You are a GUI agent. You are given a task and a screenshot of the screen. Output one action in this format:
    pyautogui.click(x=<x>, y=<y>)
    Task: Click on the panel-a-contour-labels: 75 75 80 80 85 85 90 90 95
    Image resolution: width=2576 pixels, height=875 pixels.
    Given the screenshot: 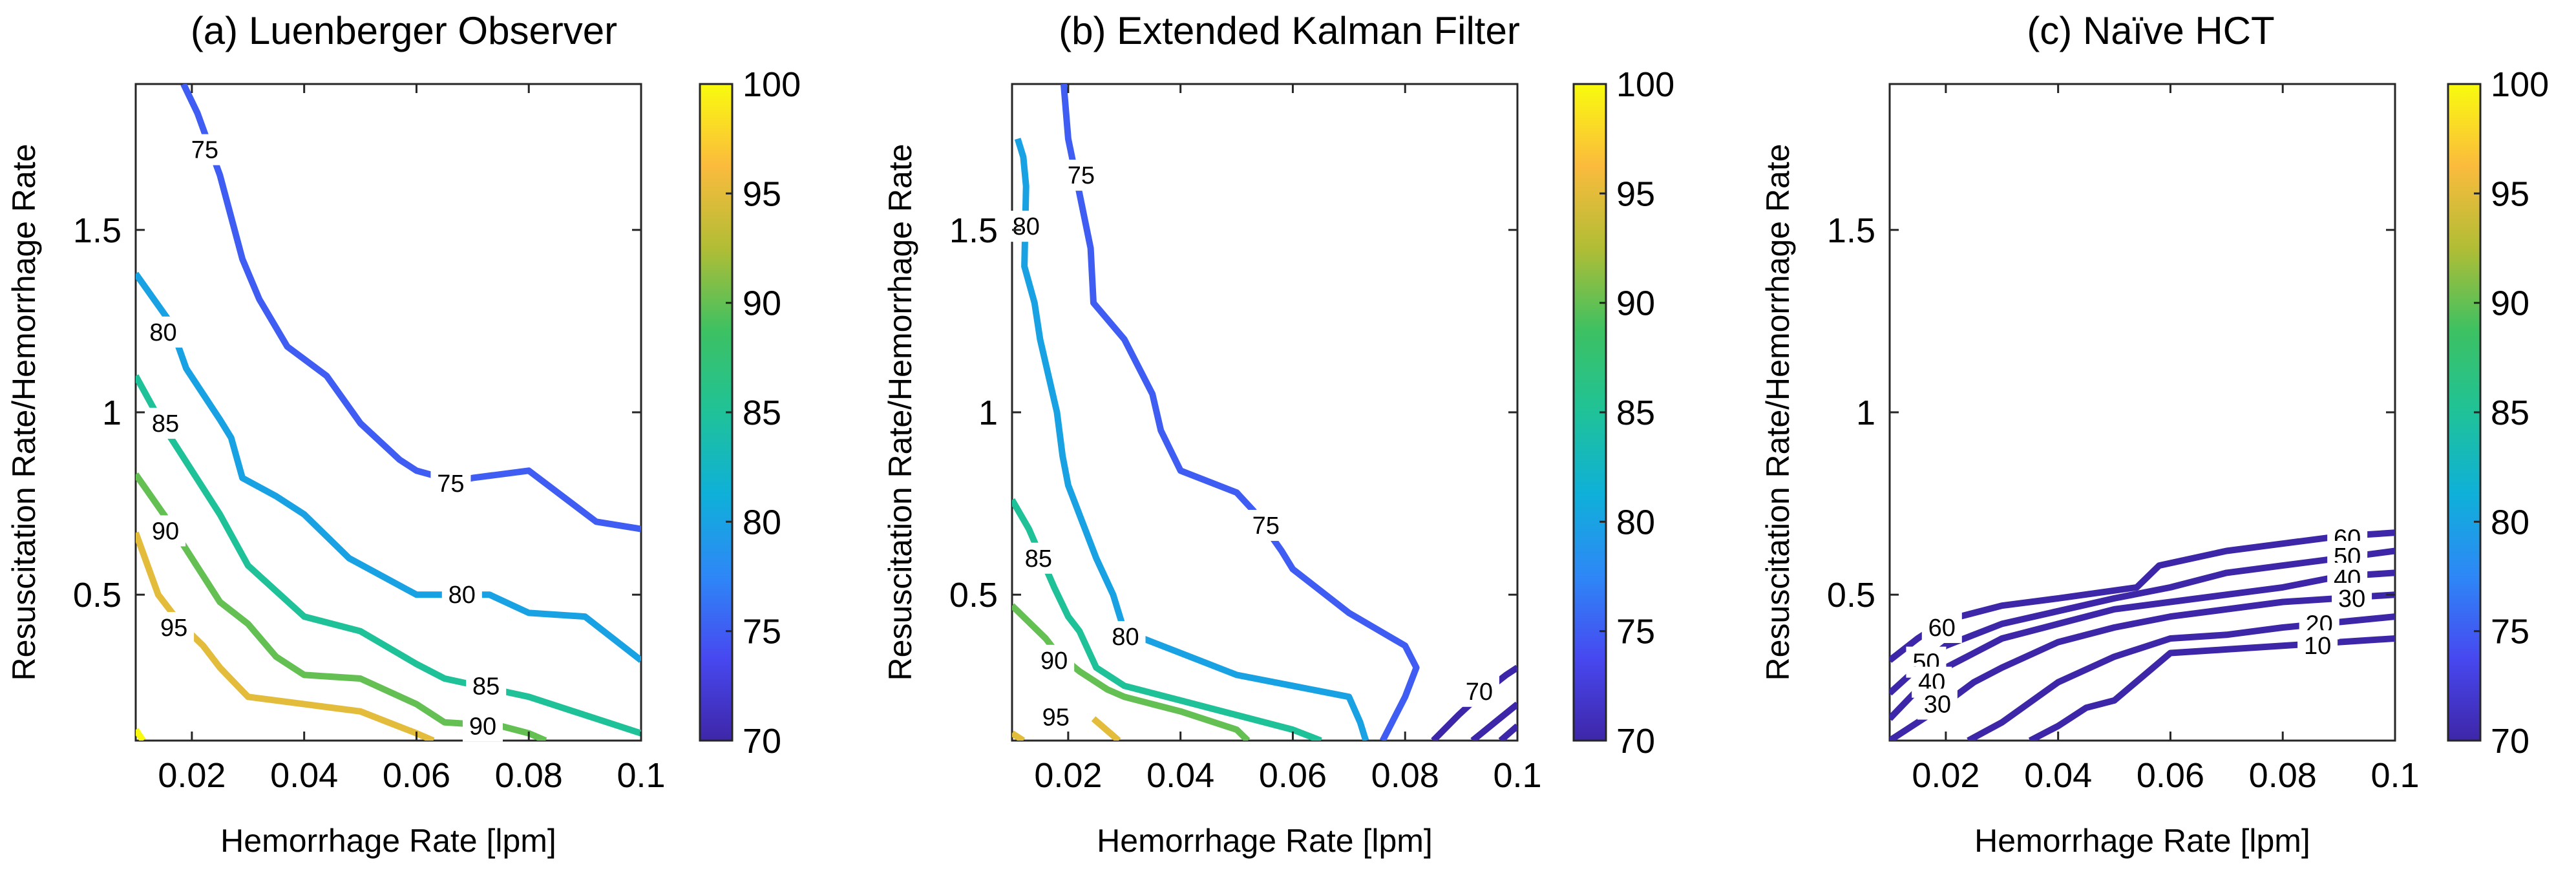 What is the action you would take?
    pyautogui.click(x=325, y=438)
    